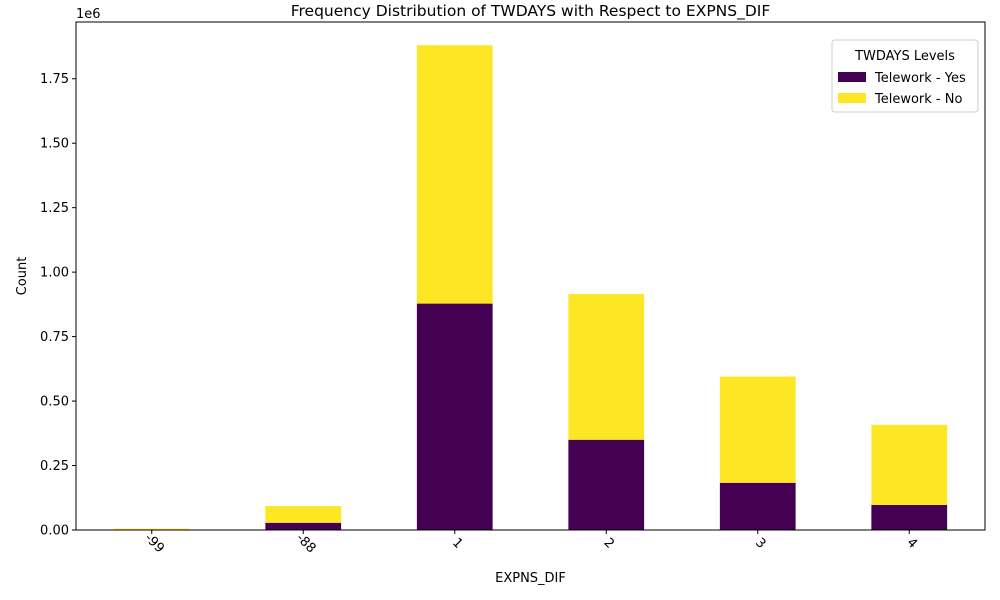 Image resolution: width=1000 pixels, height=600 pixels. Describe the element at coordinates (88, 14) in the screenshot. I see `y-offset-text: 1e6` at that location.